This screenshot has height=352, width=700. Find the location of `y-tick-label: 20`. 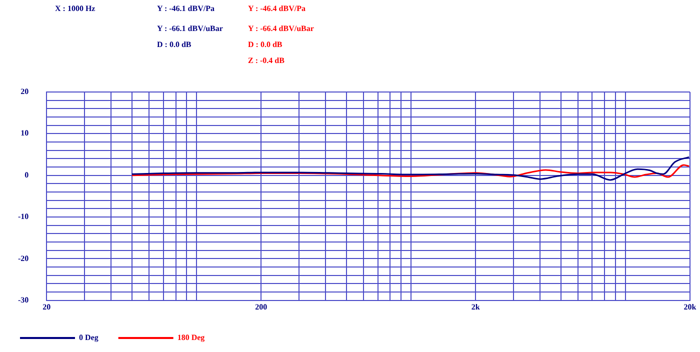

y-tick-label: 20 is located at coordinates (24, 91).